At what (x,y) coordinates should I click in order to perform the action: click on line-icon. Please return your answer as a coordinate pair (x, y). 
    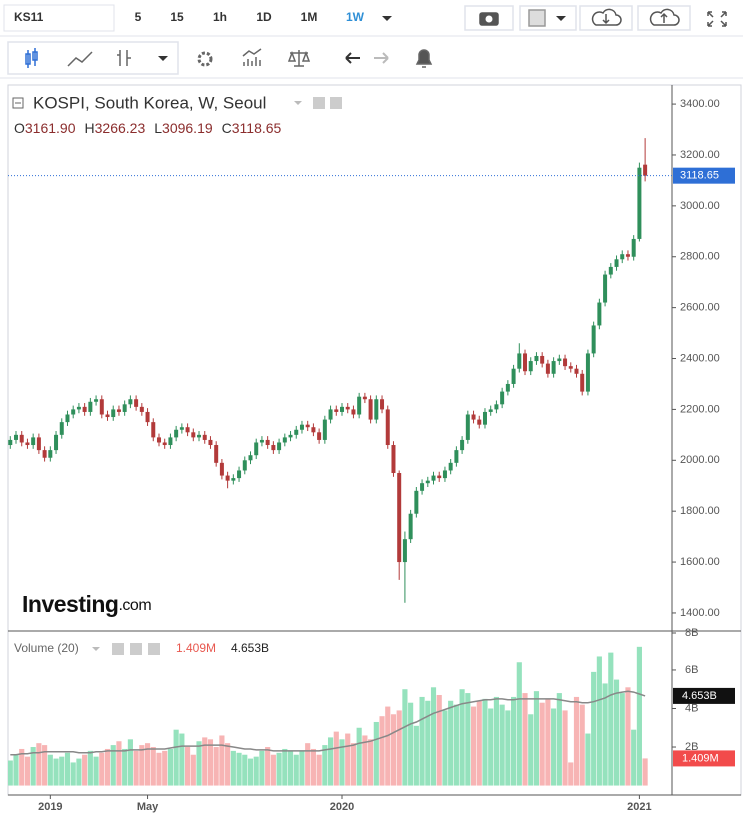
    Looking at the image, I should click on (80, 59).